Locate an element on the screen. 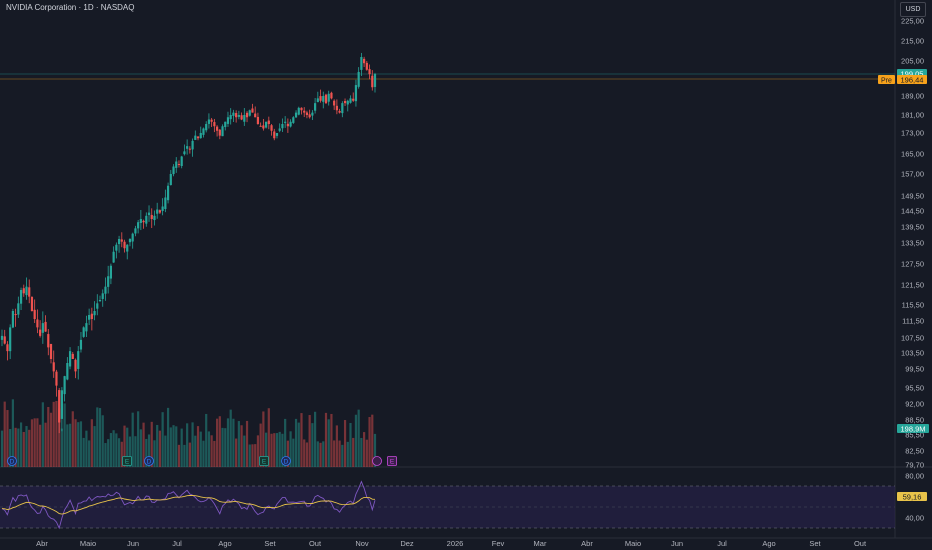 This screenshot has width=932, height=550. svg-text: D is located at coordinates (286, 462).